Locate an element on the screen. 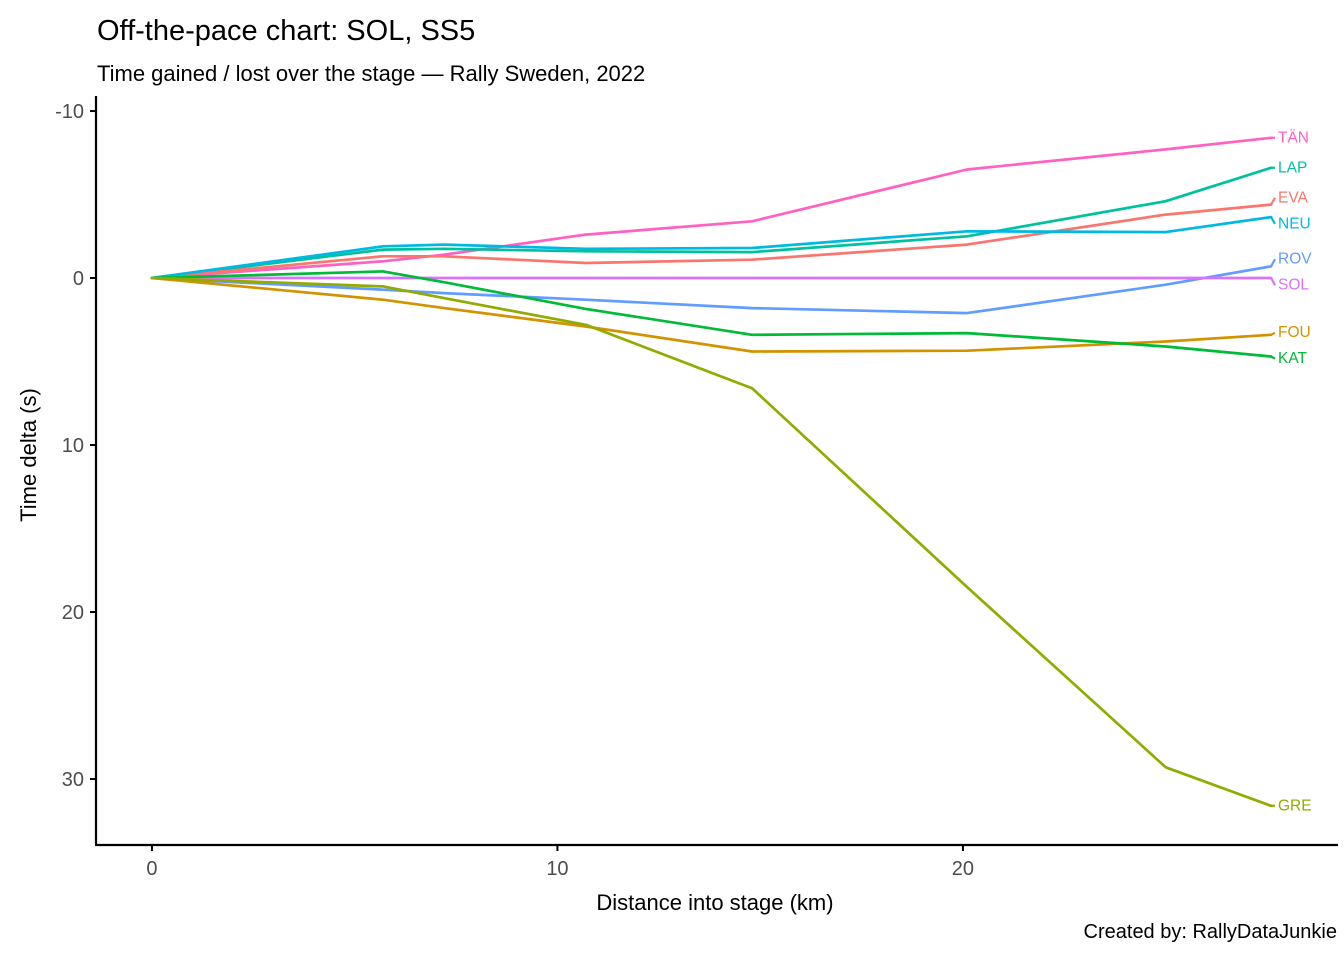 The width and height of the screenshot is (1344, 960). series-line-ROV is located at coordinates (711, 289).